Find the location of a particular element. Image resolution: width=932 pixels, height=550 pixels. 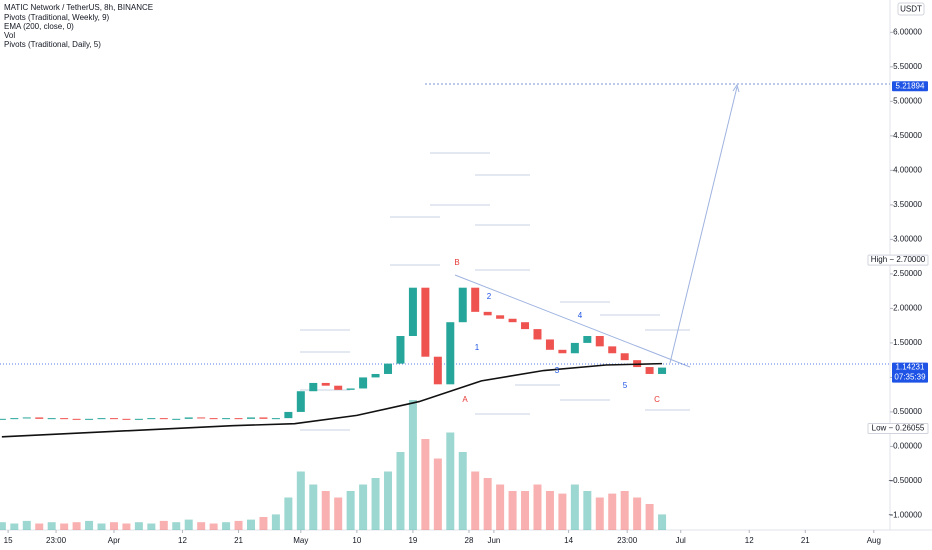

x-tick-label: Jun is located at coordinates (493, 540).